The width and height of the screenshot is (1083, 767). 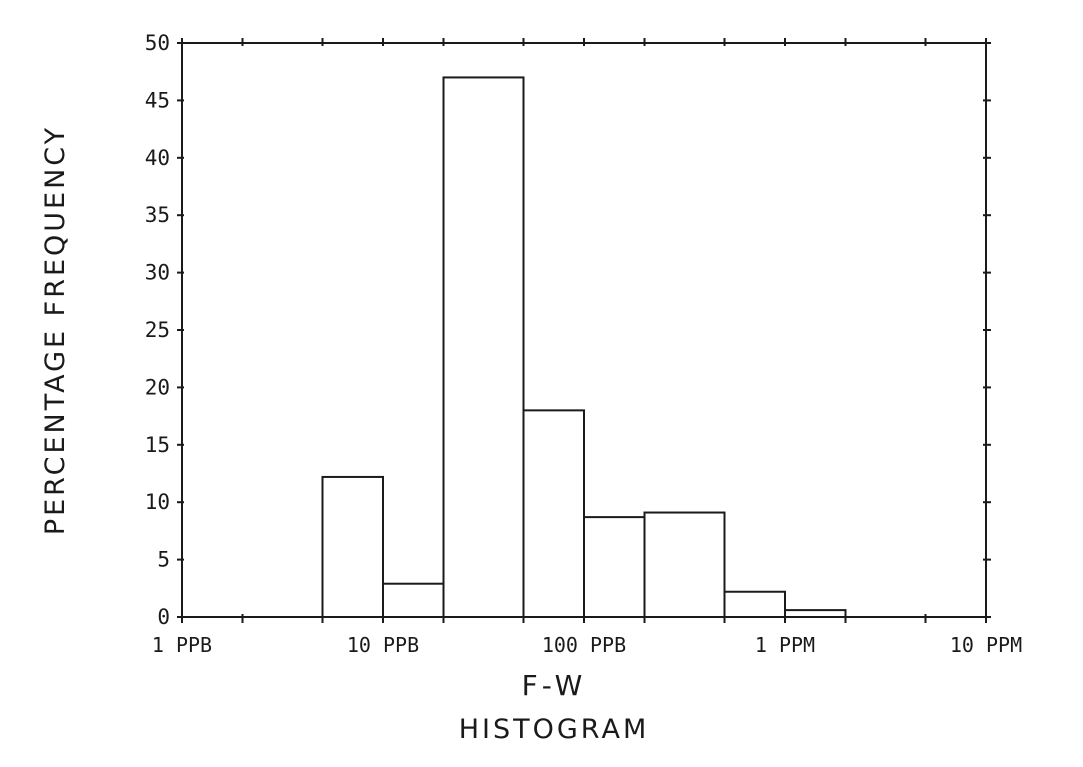 I want to click on y-tick-label: 25, so click(x=157, y=330).